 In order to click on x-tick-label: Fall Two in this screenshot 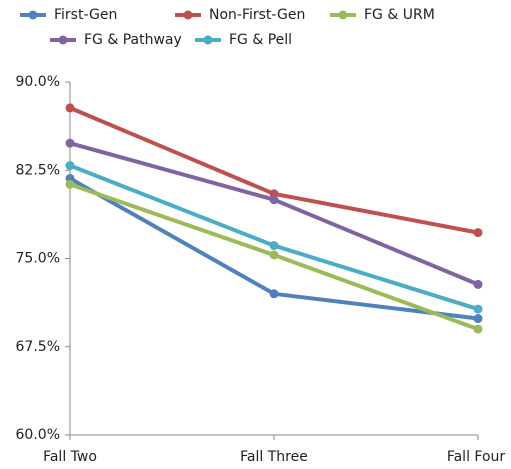, I will do `click(70, 457)`.